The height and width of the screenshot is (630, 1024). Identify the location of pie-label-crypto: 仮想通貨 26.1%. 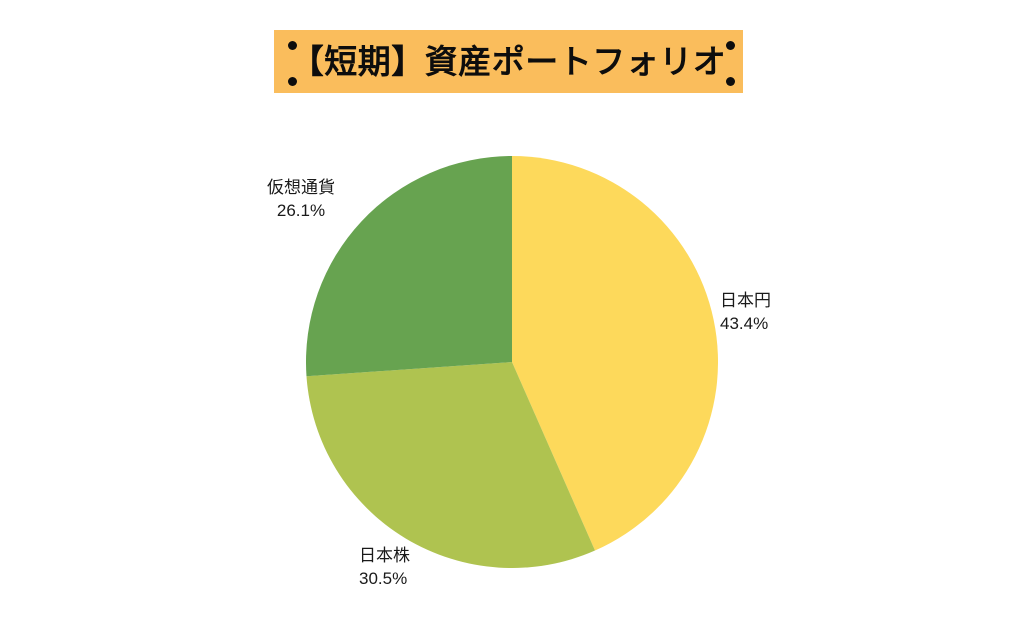
(301, 199).